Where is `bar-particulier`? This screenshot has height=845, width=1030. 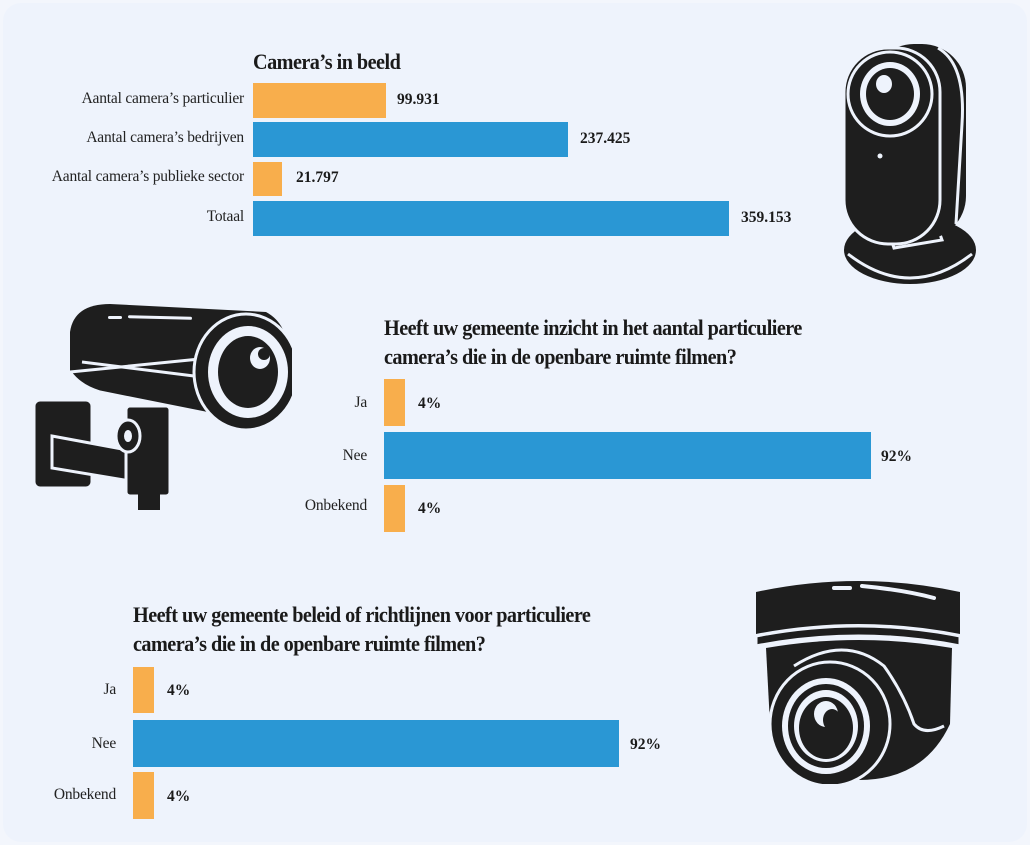
bar-particulier is located at coordinates (319, 100).